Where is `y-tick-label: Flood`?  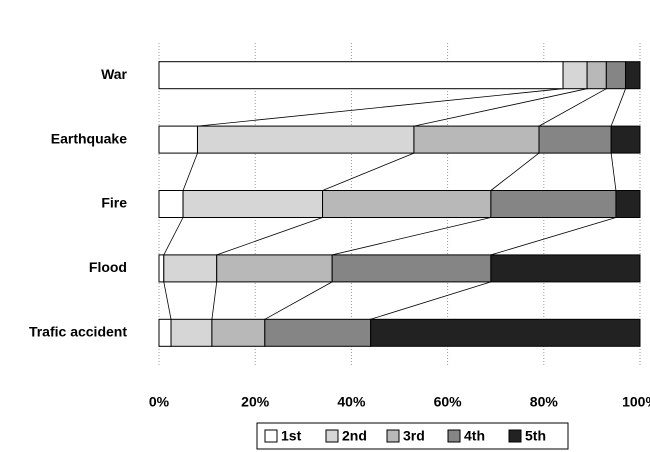
y-tick-label: Flood is located at coordinates (108, 267).